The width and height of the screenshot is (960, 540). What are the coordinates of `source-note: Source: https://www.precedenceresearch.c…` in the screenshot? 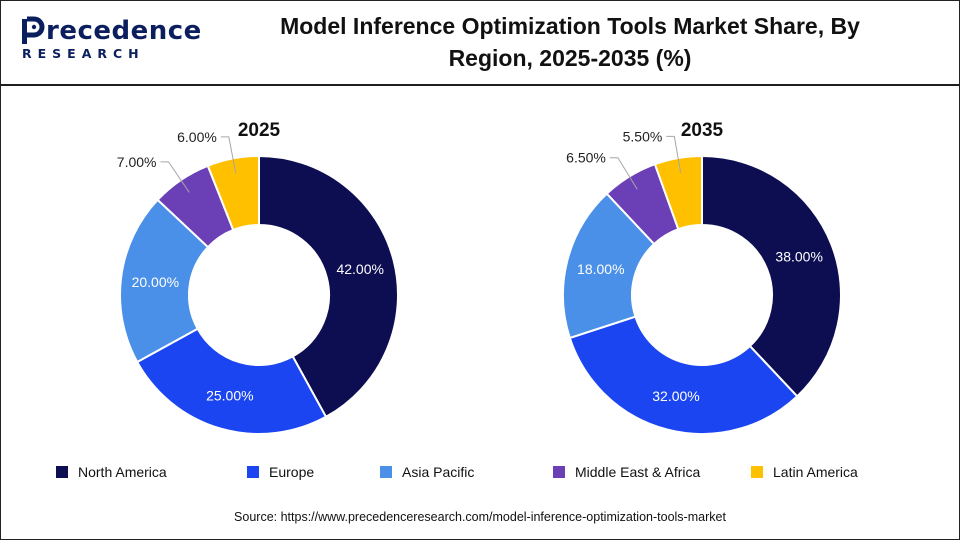 It's located at (480, 517).